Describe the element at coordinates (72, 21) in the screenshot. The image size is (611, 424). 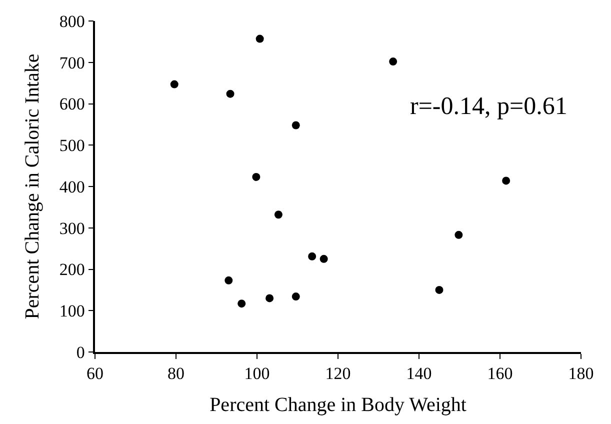
I see `y-tick-label: 800` at that location.